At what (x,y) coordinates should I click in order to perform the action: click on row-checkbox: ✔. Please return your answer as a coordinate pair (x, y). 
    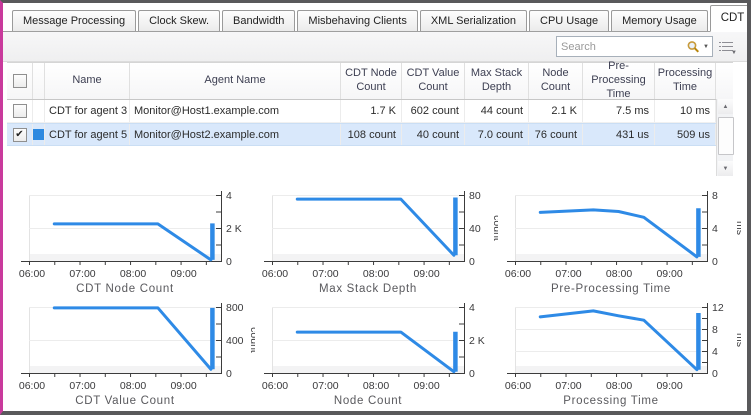
    Looking at the image, I should click on (19, 134).